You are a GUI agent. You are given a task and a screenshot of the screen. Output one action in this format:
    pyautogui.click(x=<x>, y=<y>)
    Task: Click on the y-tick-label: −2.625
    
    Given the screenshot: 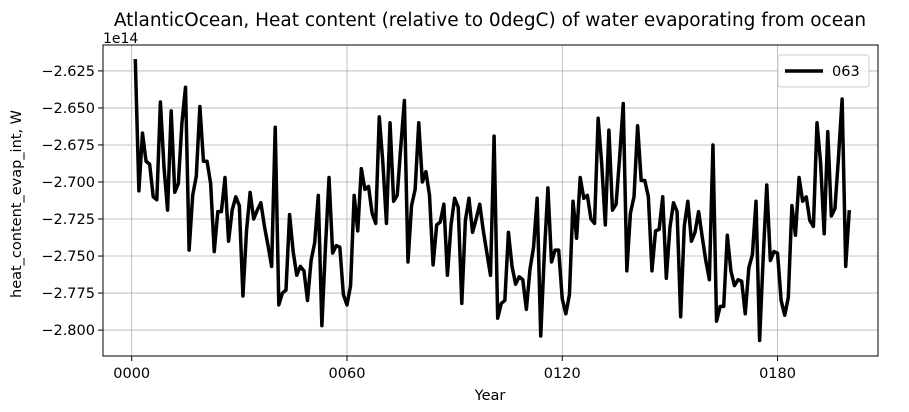 What is the action you would take?
    pyautogui.click(x=68, y=72)
    